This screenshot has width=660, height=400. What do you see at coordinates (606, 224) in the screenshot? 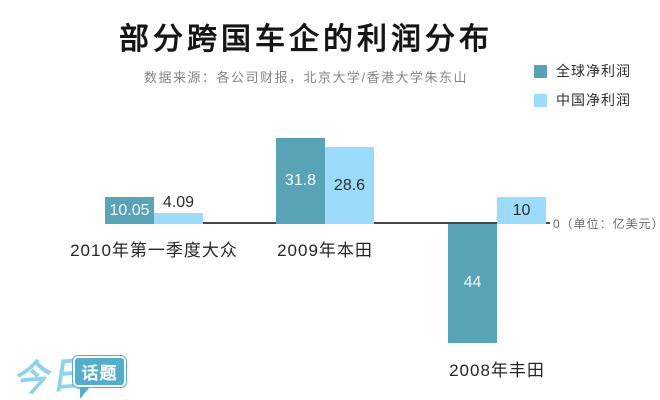
I see `axis-unit-label: 0（单位：亿美元）` at bounding box center [606, 224].